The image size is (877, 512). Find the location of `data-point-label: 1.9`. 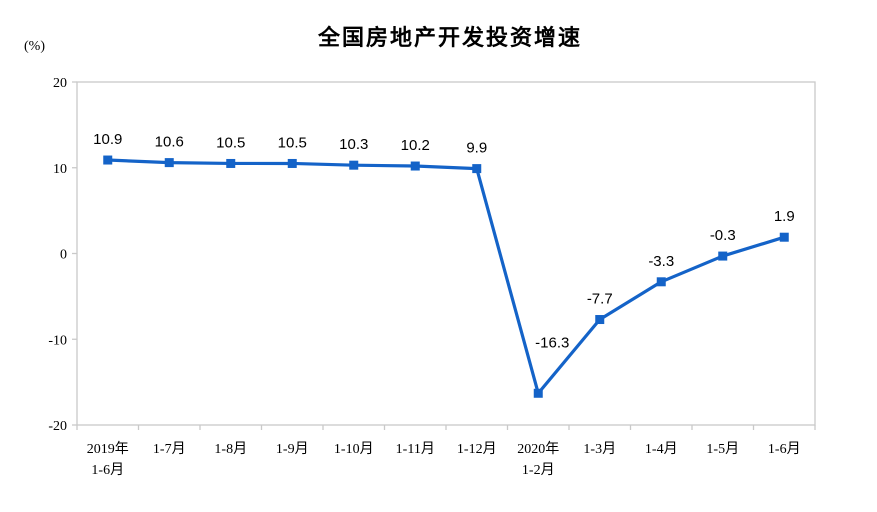

data-point-label: 1.9 is located at coordinates (784, 216).